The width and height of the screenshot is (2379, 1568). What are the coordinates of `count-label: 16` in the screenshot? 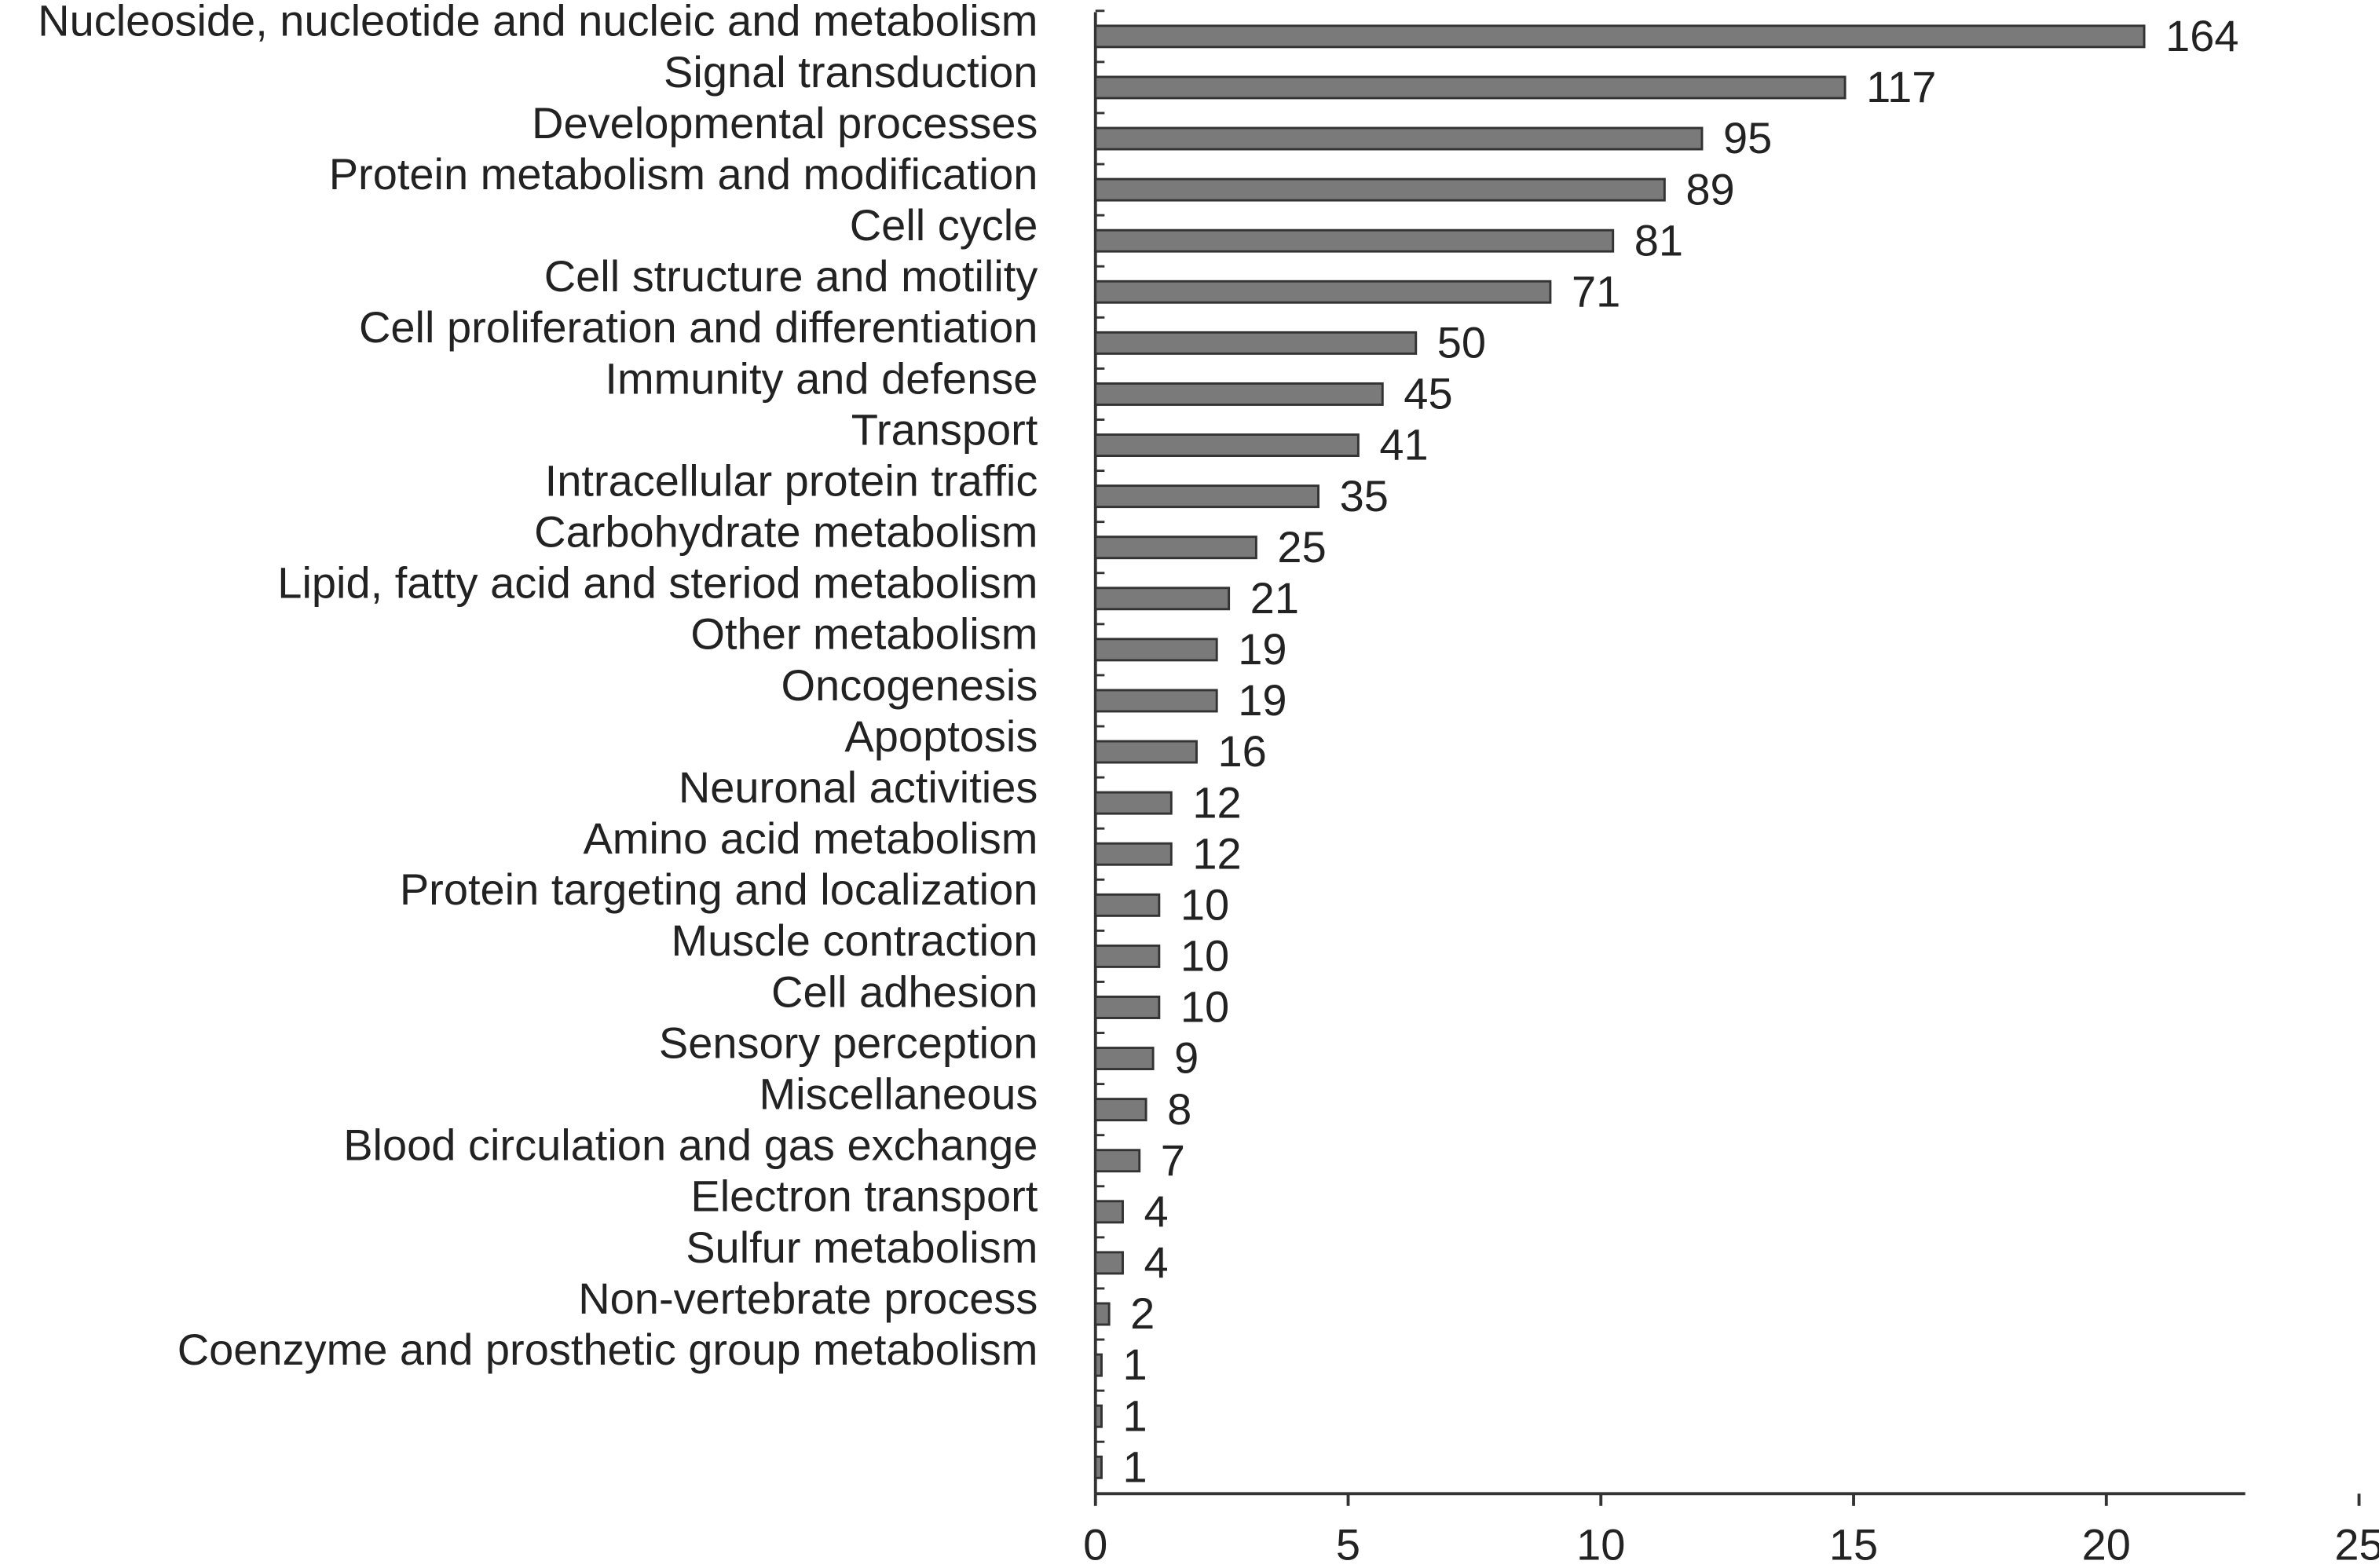 It's located at (1242, 751).